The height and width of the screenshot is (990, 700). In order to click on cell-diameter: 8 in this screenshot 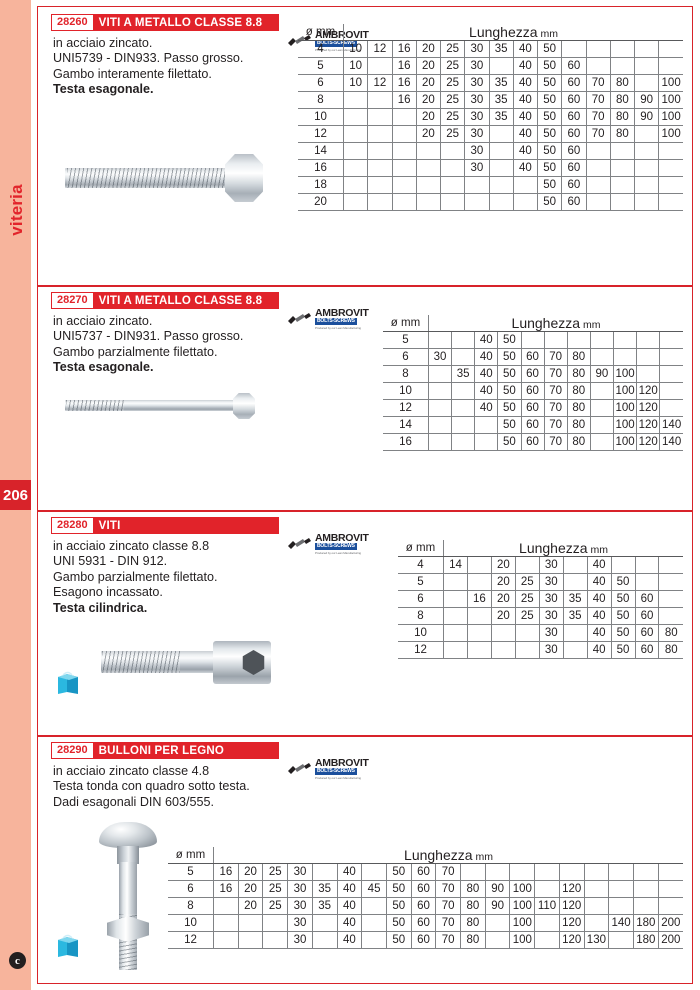, I will do `click(321, 100)`.